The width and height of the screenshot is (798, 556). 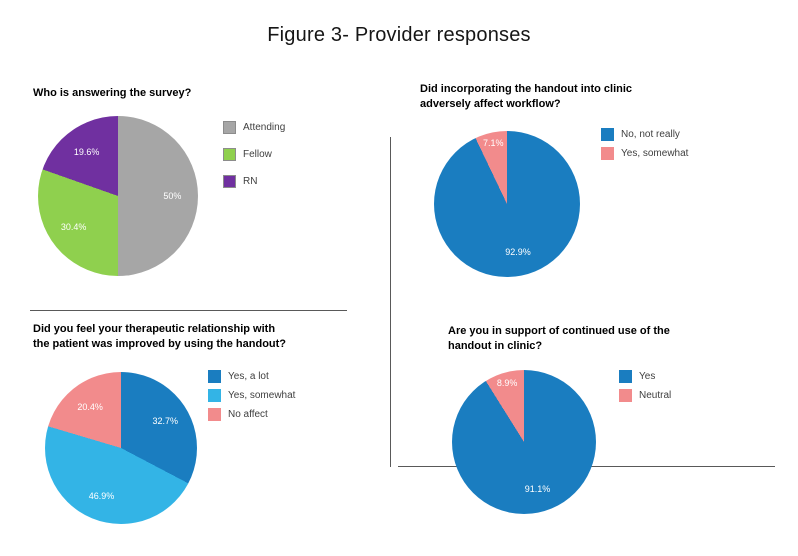 I want to click on figure-title: Figure 3- Provider responses, so click(x=399, y=35).